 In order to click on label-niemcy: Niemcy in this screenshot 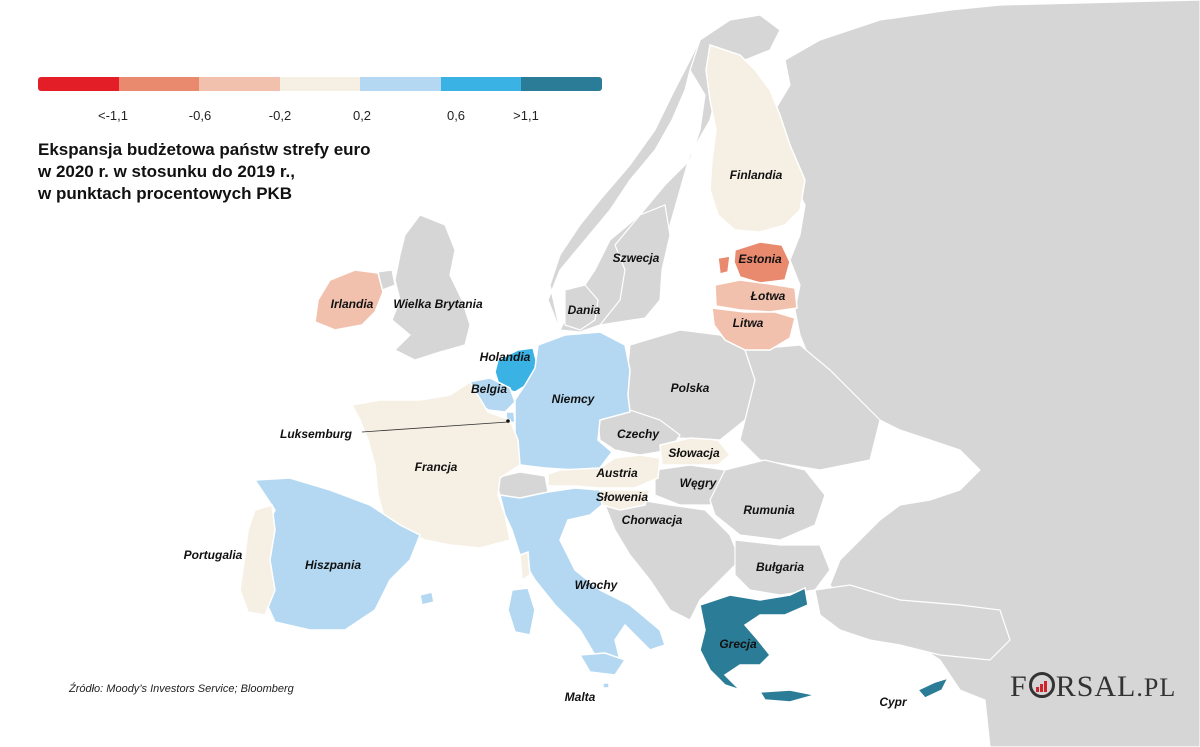, I will do `click(573, 399)`.